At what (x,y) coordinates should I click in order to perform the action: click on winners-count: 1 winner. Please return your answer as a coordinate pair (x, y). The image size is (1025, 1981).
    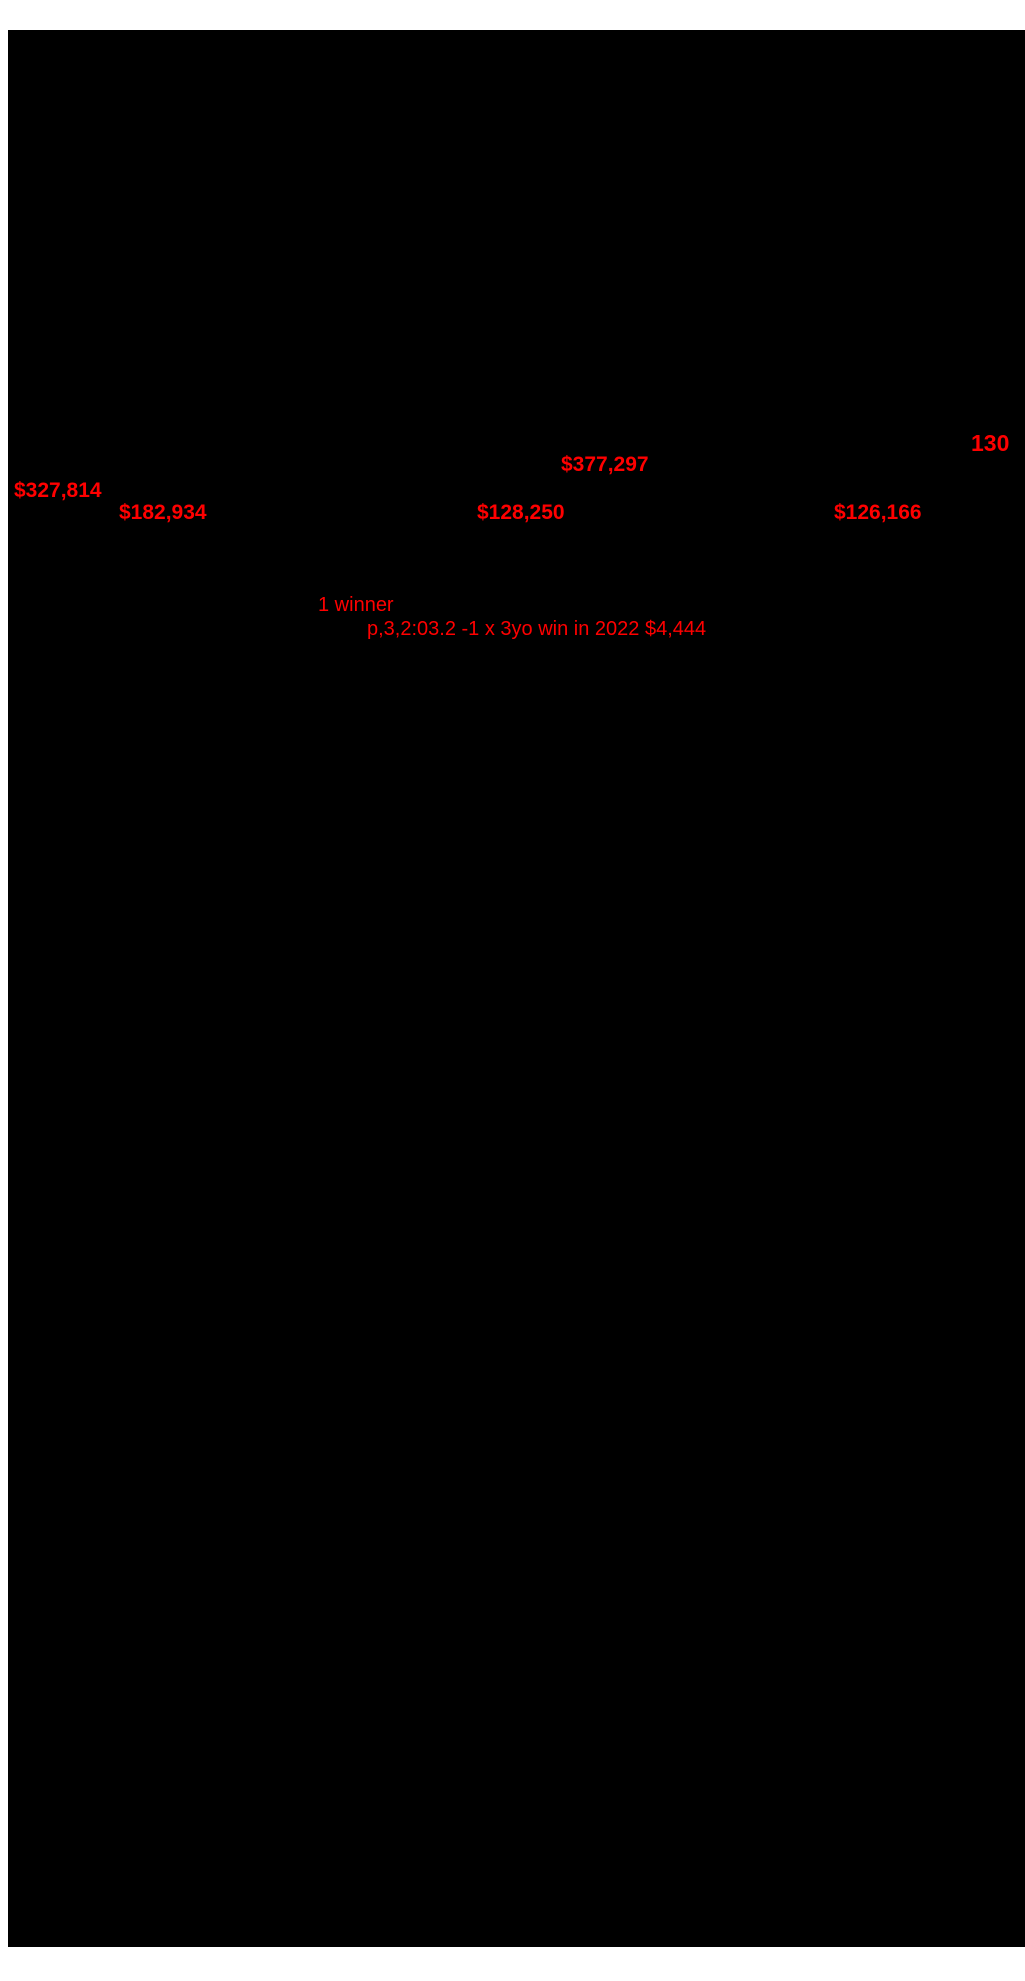
    Looking at the image, I should click on (356, 605).